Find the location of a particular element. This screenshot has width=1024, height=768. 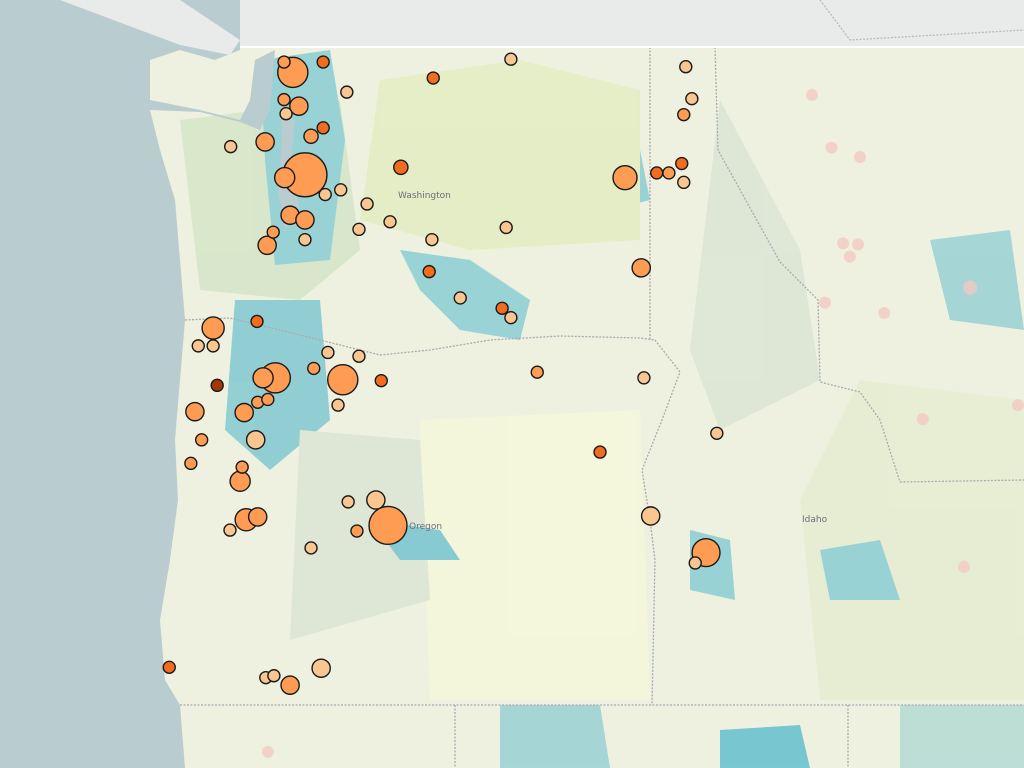

vancouver-island is located at coordinates (150, 27).